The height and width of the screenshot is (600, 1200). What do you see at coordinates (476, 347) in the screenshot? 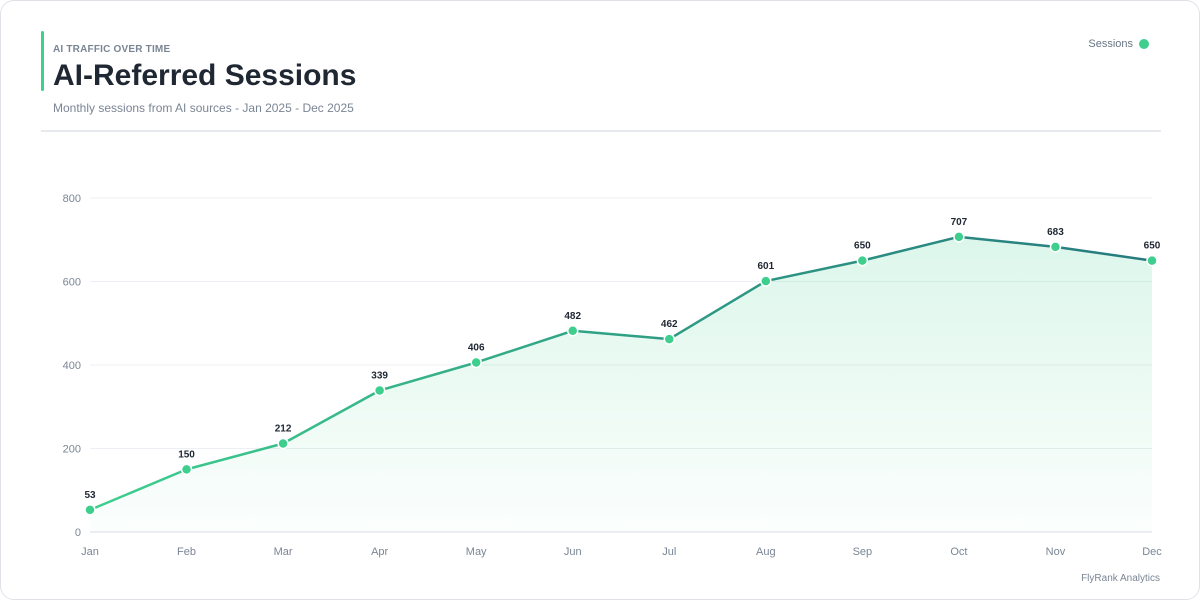
I see `data-label: 406` at bounding box center [476, 347].